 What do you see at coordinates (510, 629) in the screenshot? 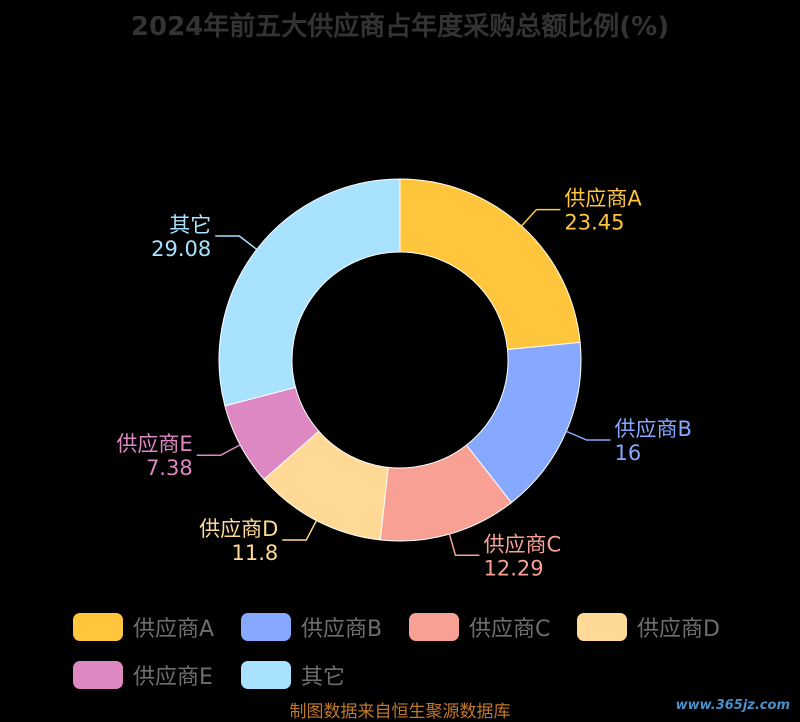
I see `legend-label: 供应商C` at bounding box center [510, 629].